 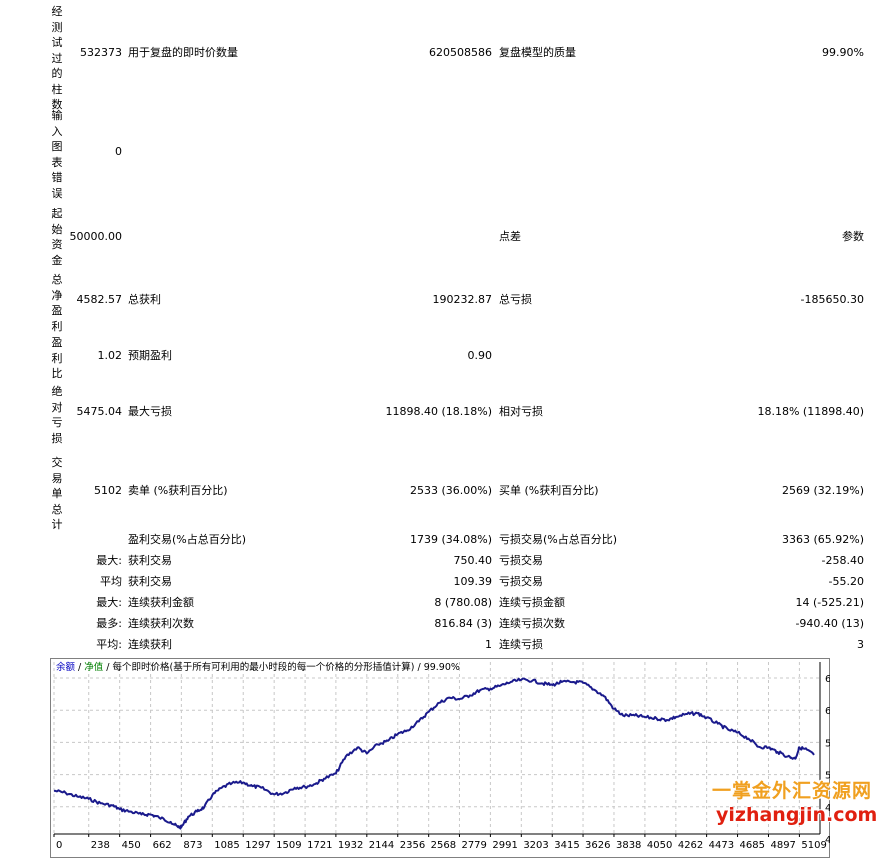 What do you see at coordinates (111, 581) in the screenshot?
I see `row-prefix: 平均` at bounding box center [111, 581].